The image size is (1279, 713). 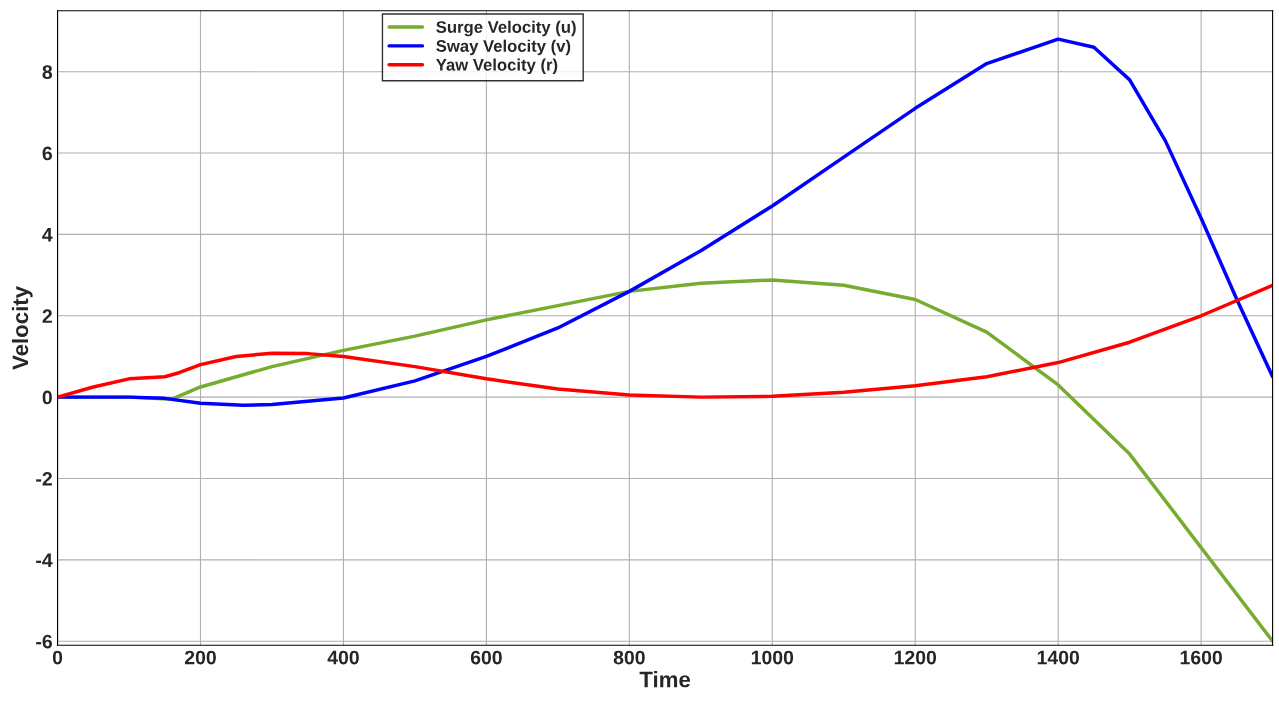 I want to click on legend-label: Yaw Velocity (r), so click(x=497, y=66).